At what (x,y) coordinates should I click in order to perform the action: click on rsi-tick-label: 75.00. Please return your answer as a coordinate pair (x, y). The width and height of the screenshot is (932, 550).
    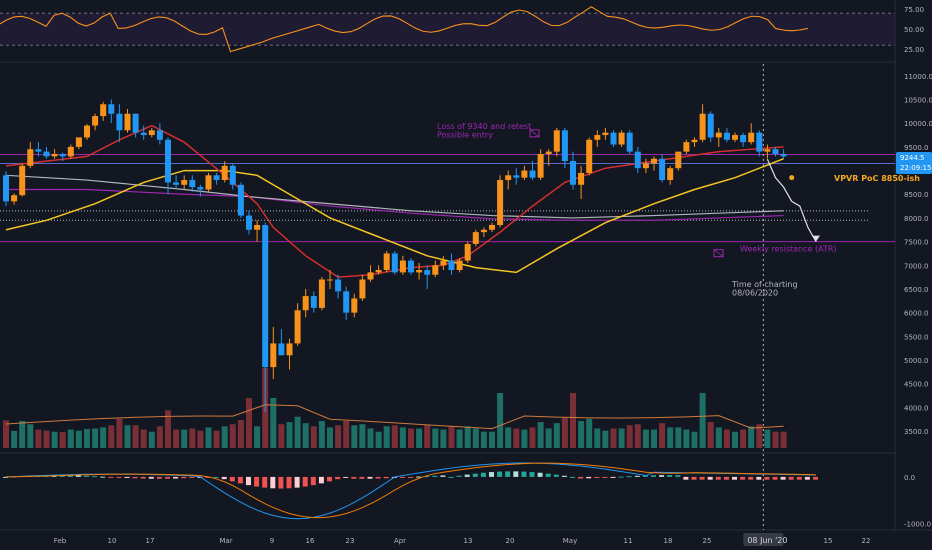
    Looking at the image, I should click on (914, 10).